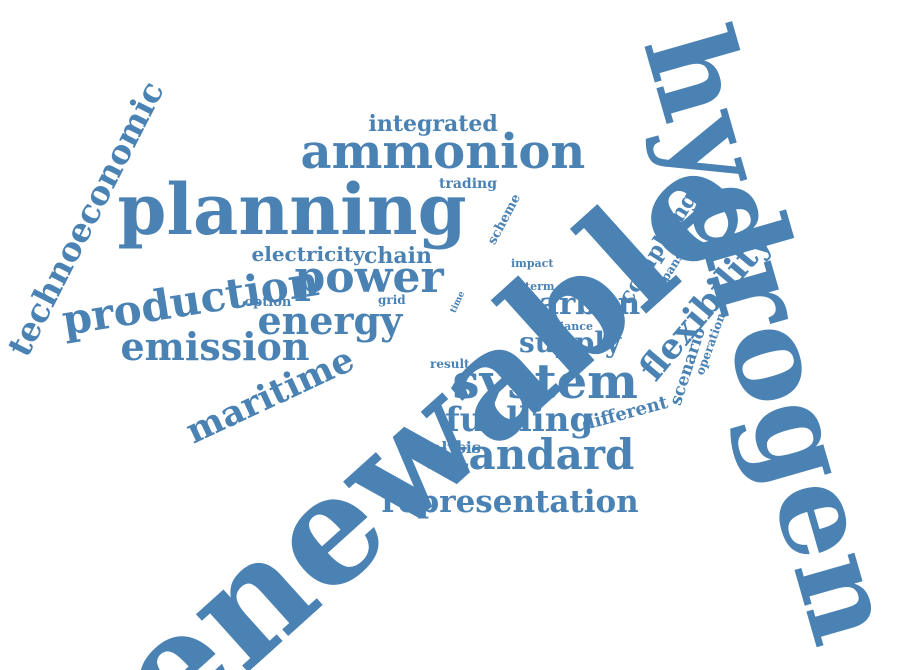 This screenshot has height=670, width=900. I want to click on word-grid: grid, so click(392, 300).